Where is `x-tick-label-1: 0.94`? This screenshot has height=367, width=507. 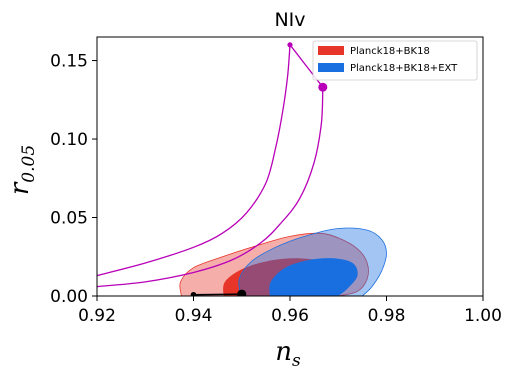
x-tick-label-1: 0.94 is located at coordinates (194, 316).